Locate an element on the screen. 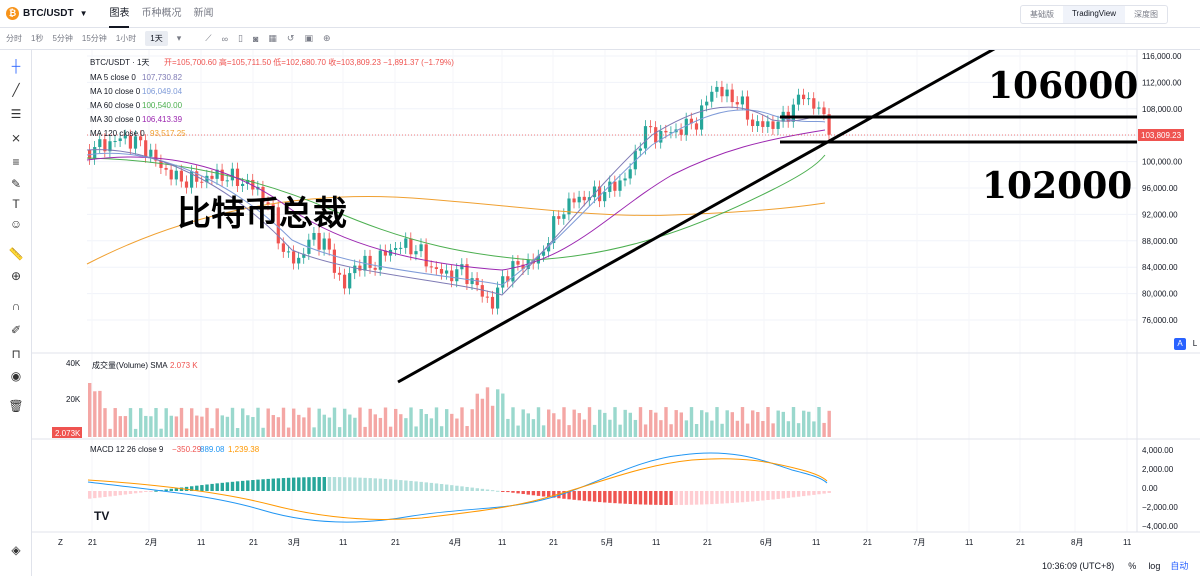 Image resolution: width=1200 pixels, height=576 pixels. timeframe-1s: 1秒 is located at coordinates (37, 38).